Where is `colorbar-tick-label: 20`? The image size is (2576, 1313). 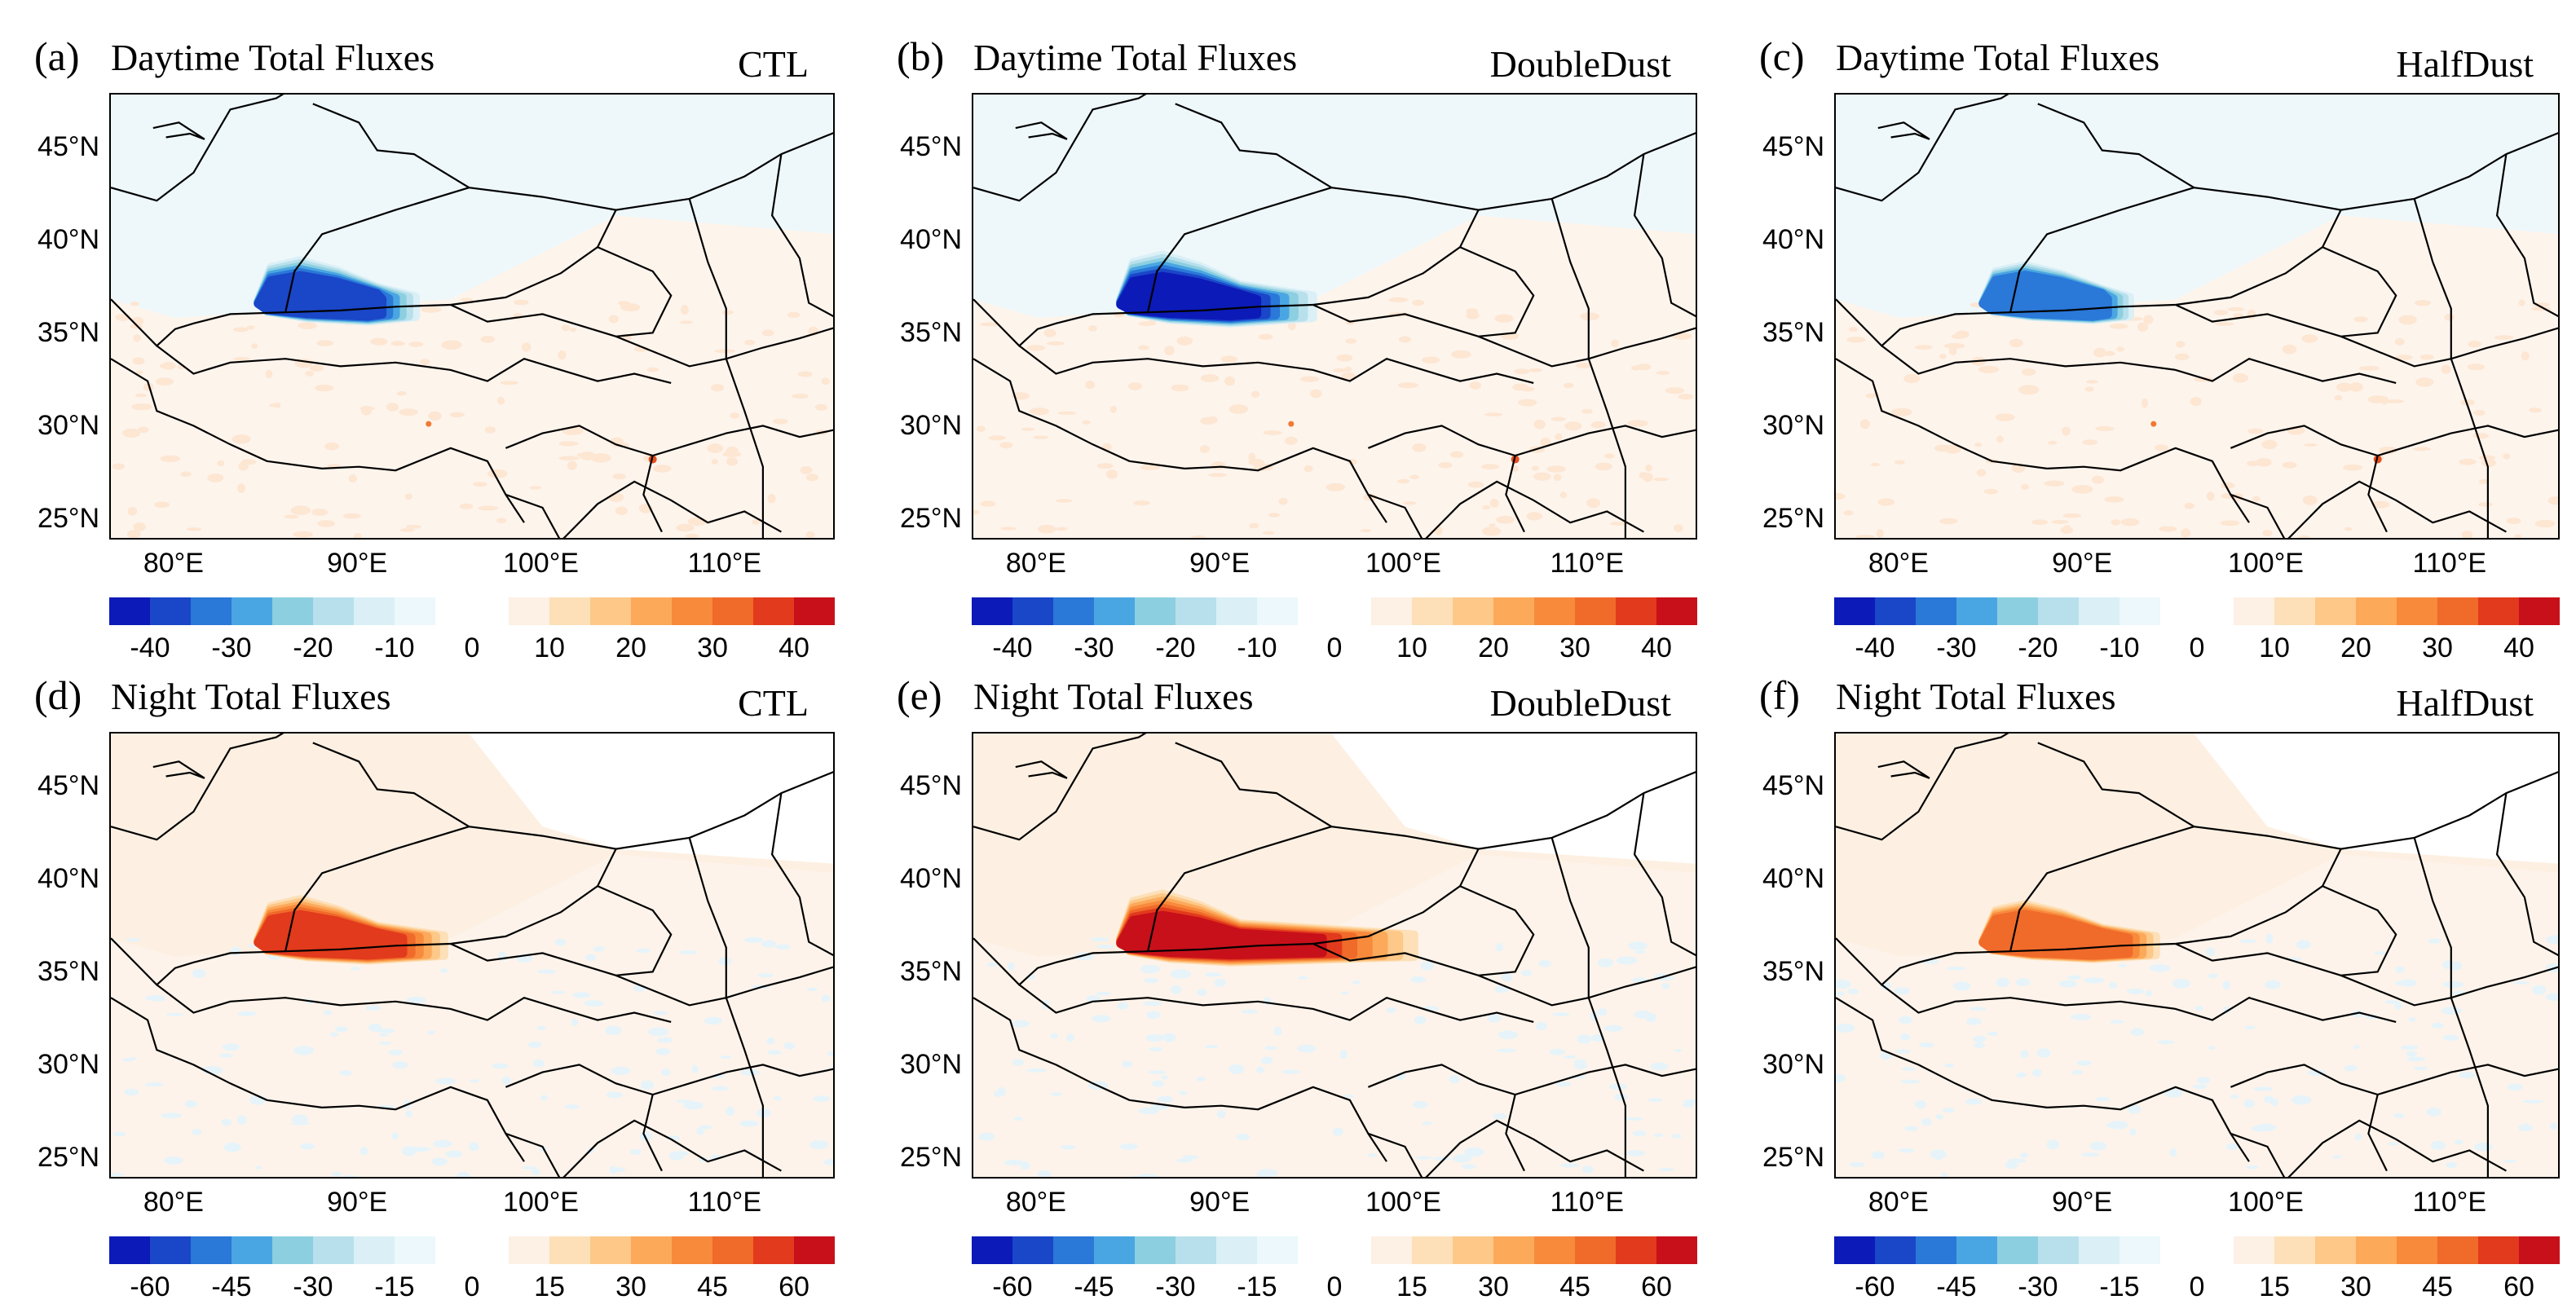 colorbar-tick-label: 20 is located at coordinates (630, 647).